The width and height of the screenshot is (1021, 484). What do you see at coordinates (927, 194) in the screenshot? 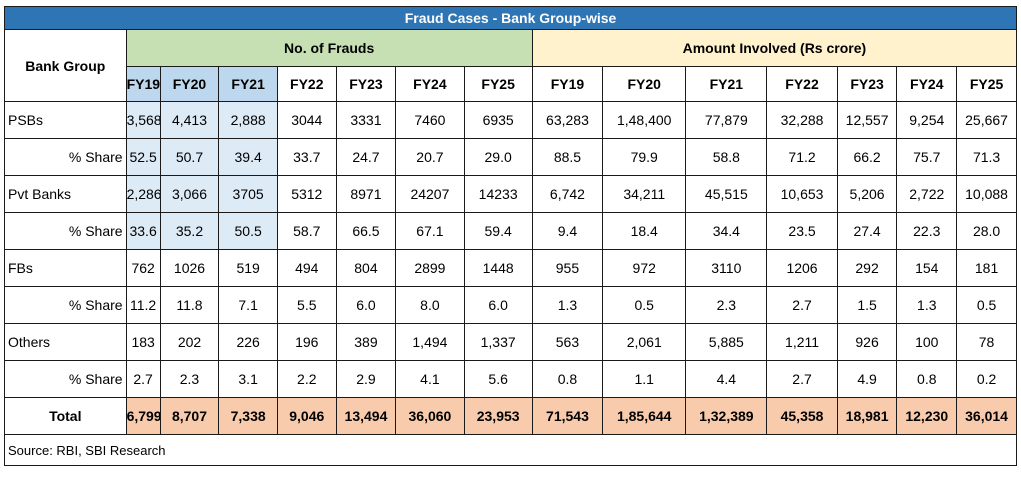
I see `table-cell: 2,722` at bounding box center [927, 194].